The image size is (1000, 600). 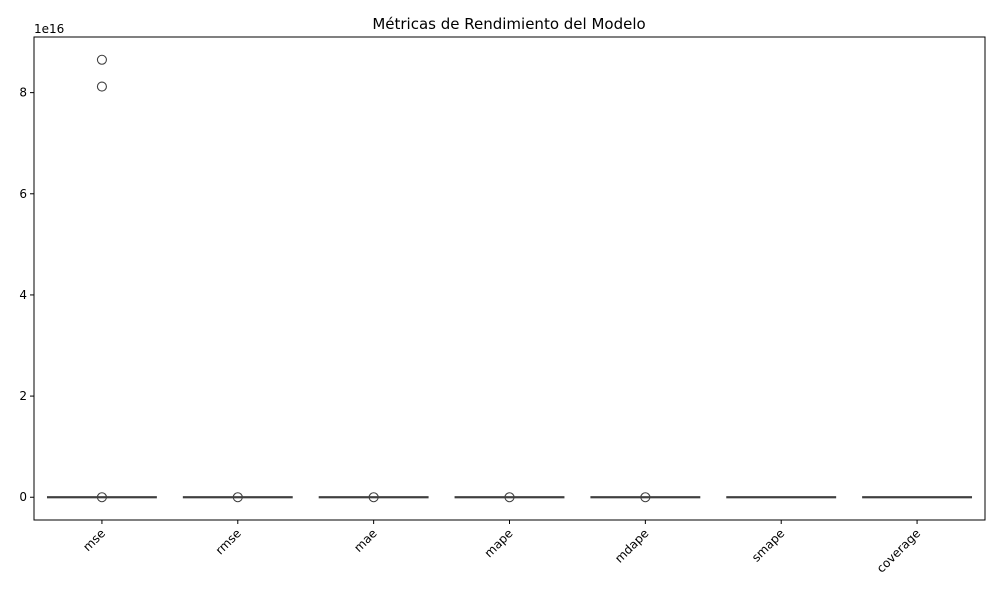 I want to click on x-tick-label-mse: mse, so click(x=94, y=540).